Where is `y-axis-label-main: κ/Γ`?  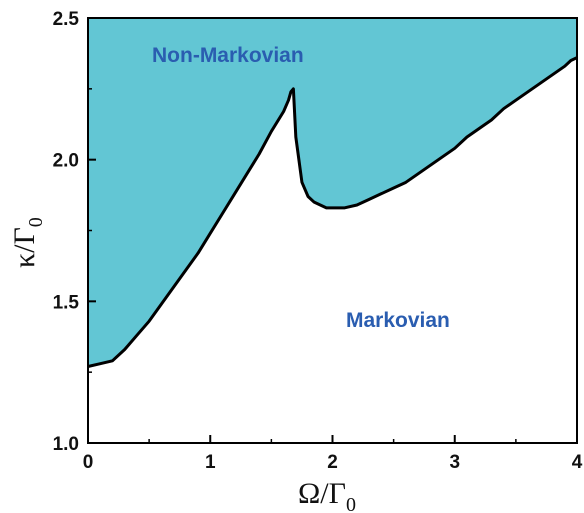
y-axis-label-main: κ/Γ is located at coordinates (24, 247).